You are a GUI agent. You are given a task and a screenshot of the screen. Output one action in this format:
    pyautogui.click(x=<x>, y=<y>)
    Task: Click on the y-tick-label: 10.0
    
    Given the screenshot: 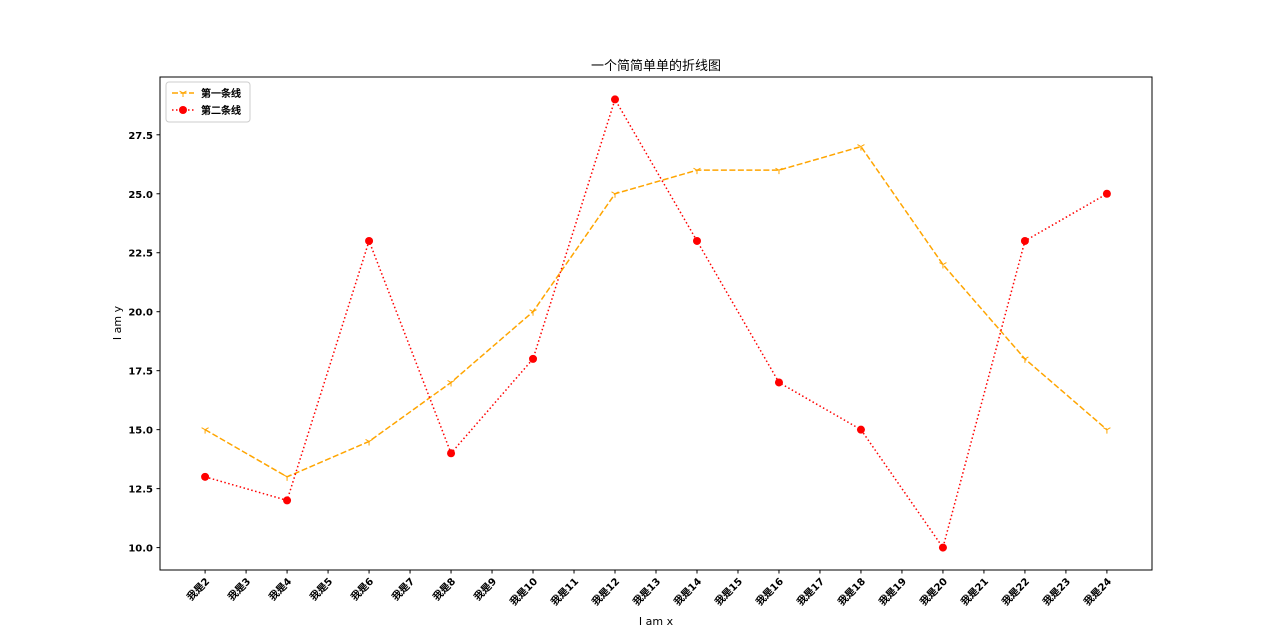 What is the action you would take?
    pyautogui.click(x=140, y=549)
    